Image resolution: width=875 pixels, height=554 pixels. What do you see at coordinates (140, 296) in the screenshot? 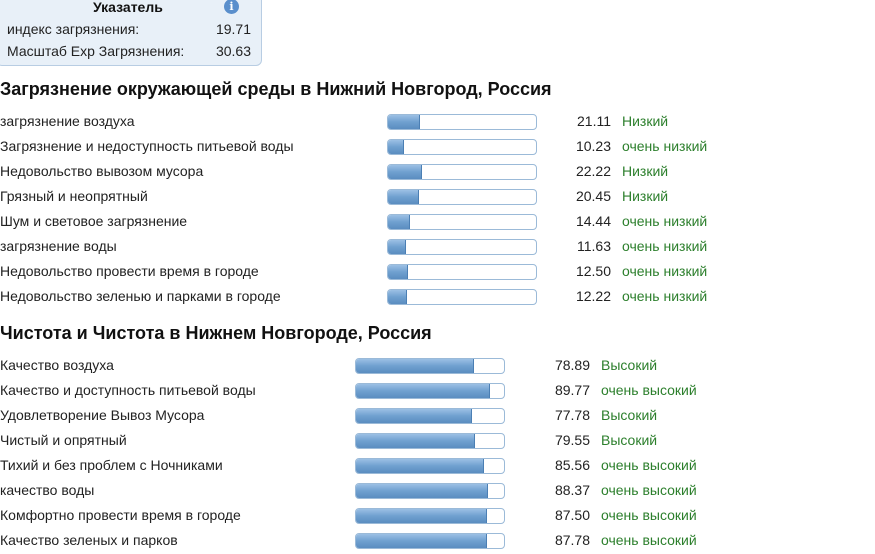
I see `row-label: Недовольство зеленью и парками в городе` at bounding box center [140, 296].